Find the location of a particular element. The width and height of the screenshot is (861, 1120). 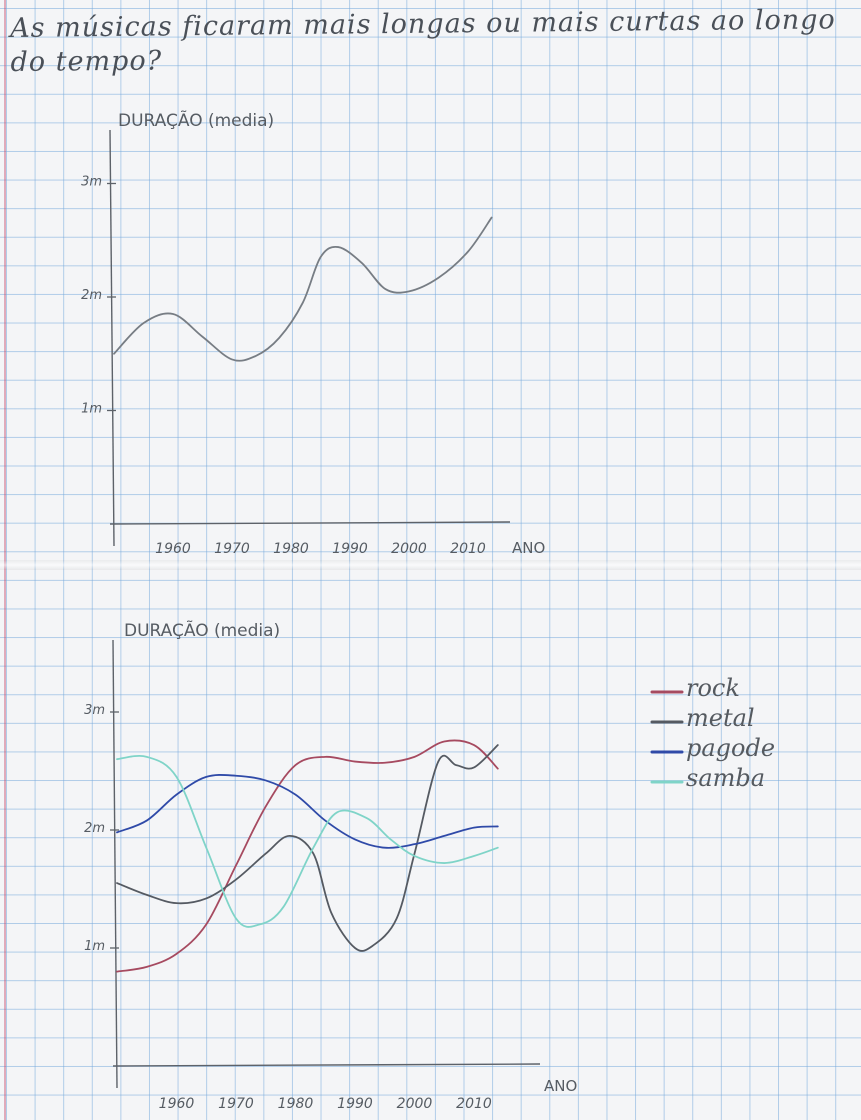

series-line-metal is located at coordinates (307, 848).